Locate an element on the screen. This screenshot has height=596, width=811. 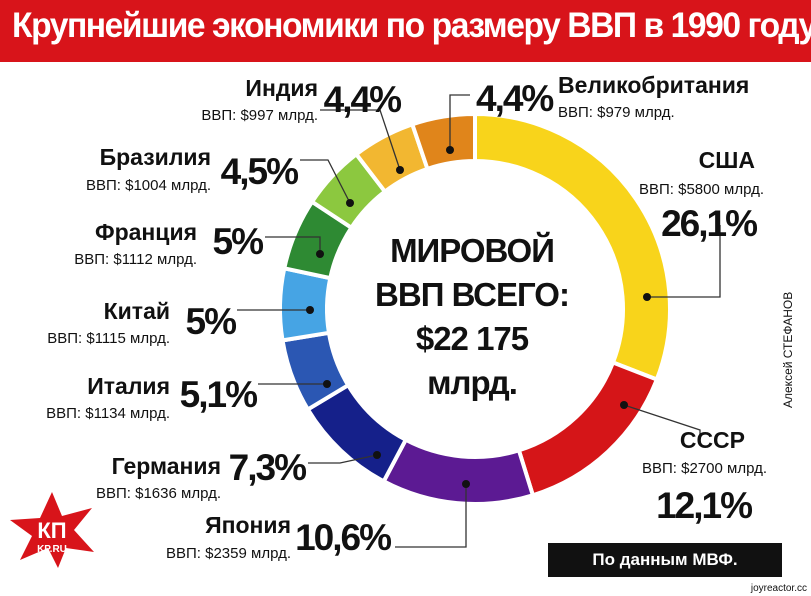
slice-name-5: Китай is located at coordinates (137, 311).